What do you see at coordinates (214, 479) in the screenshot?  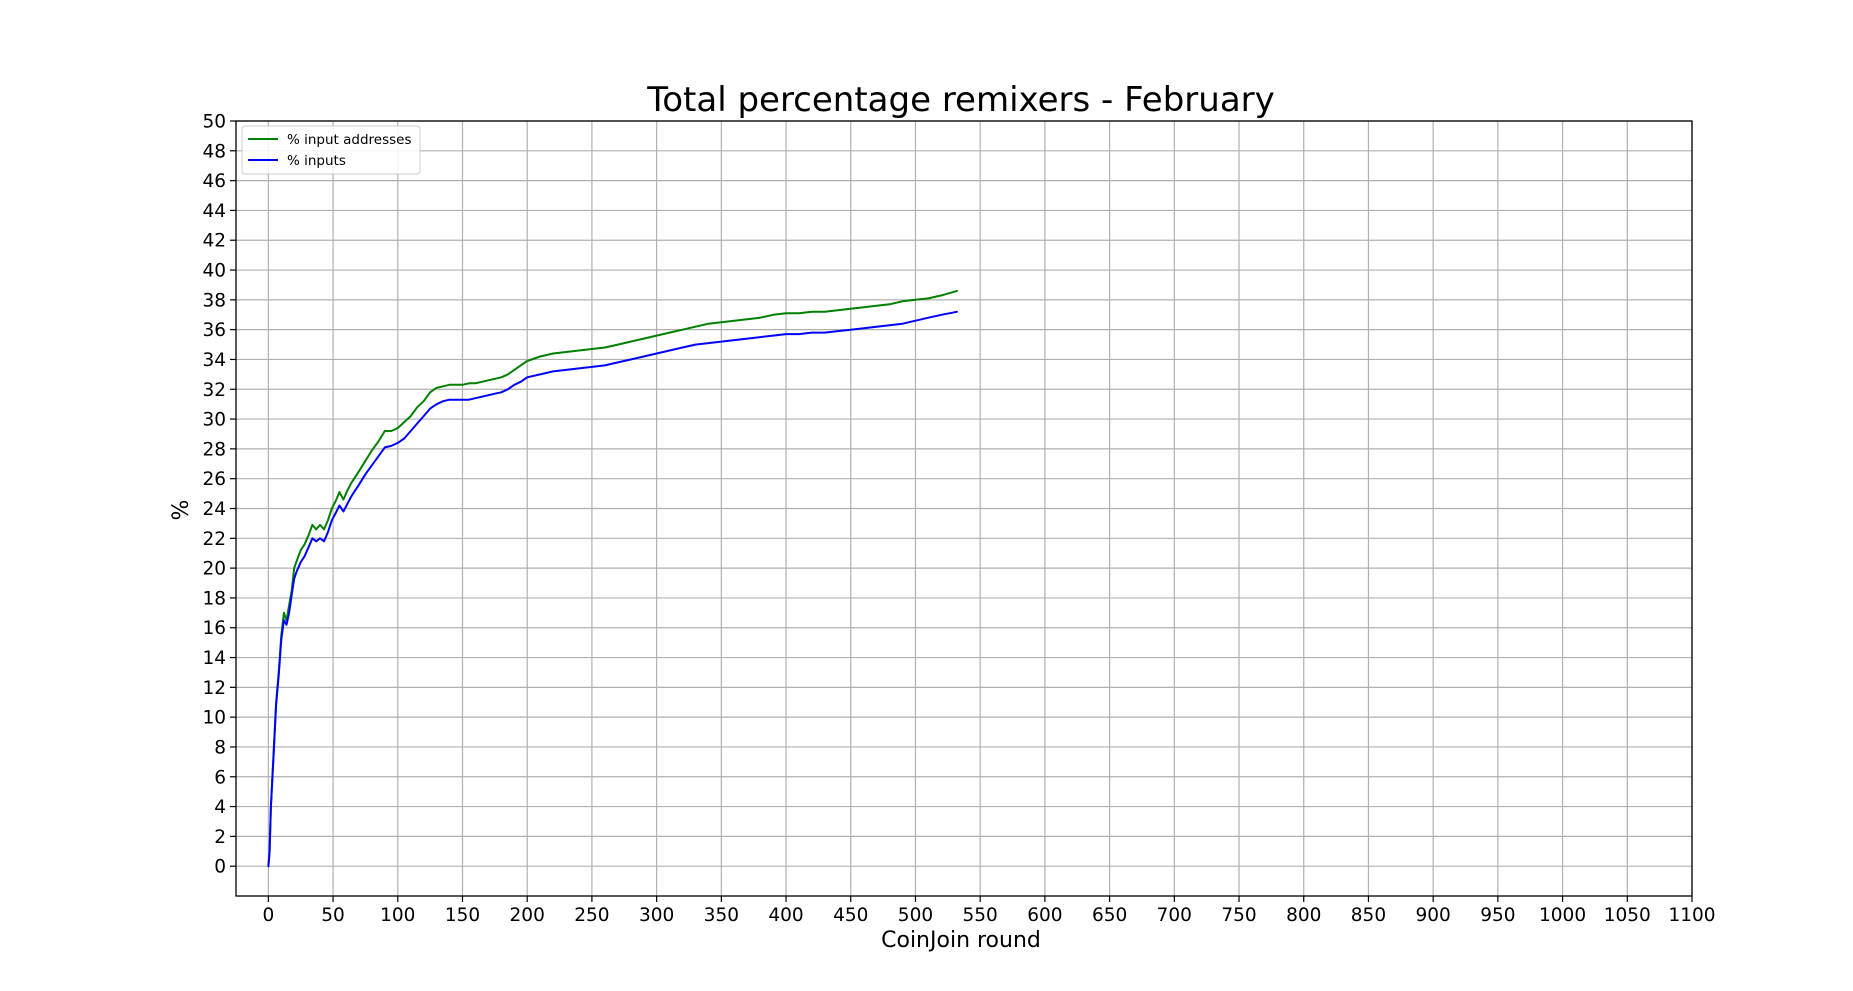 I see `y-tick-label: 26` at bounding box center [214, 479].